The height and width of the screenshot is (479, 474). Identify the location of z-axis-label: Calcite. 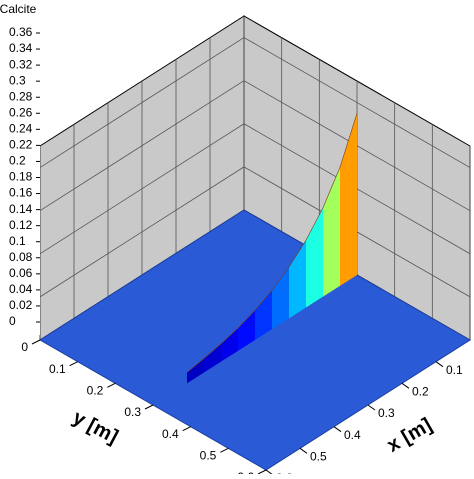
(18, 9).